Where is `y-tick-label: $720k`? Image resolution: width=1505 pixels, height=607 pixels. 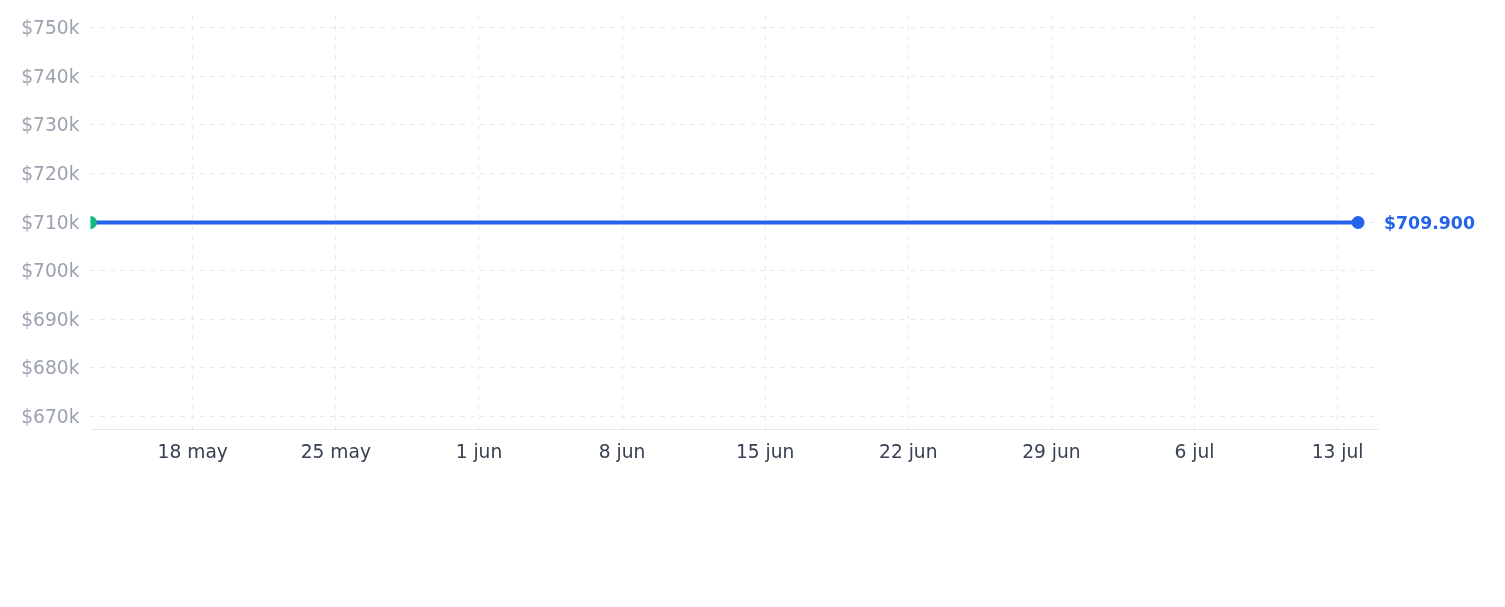 y-tick-label: $720k is located at coordinates (50, 173).